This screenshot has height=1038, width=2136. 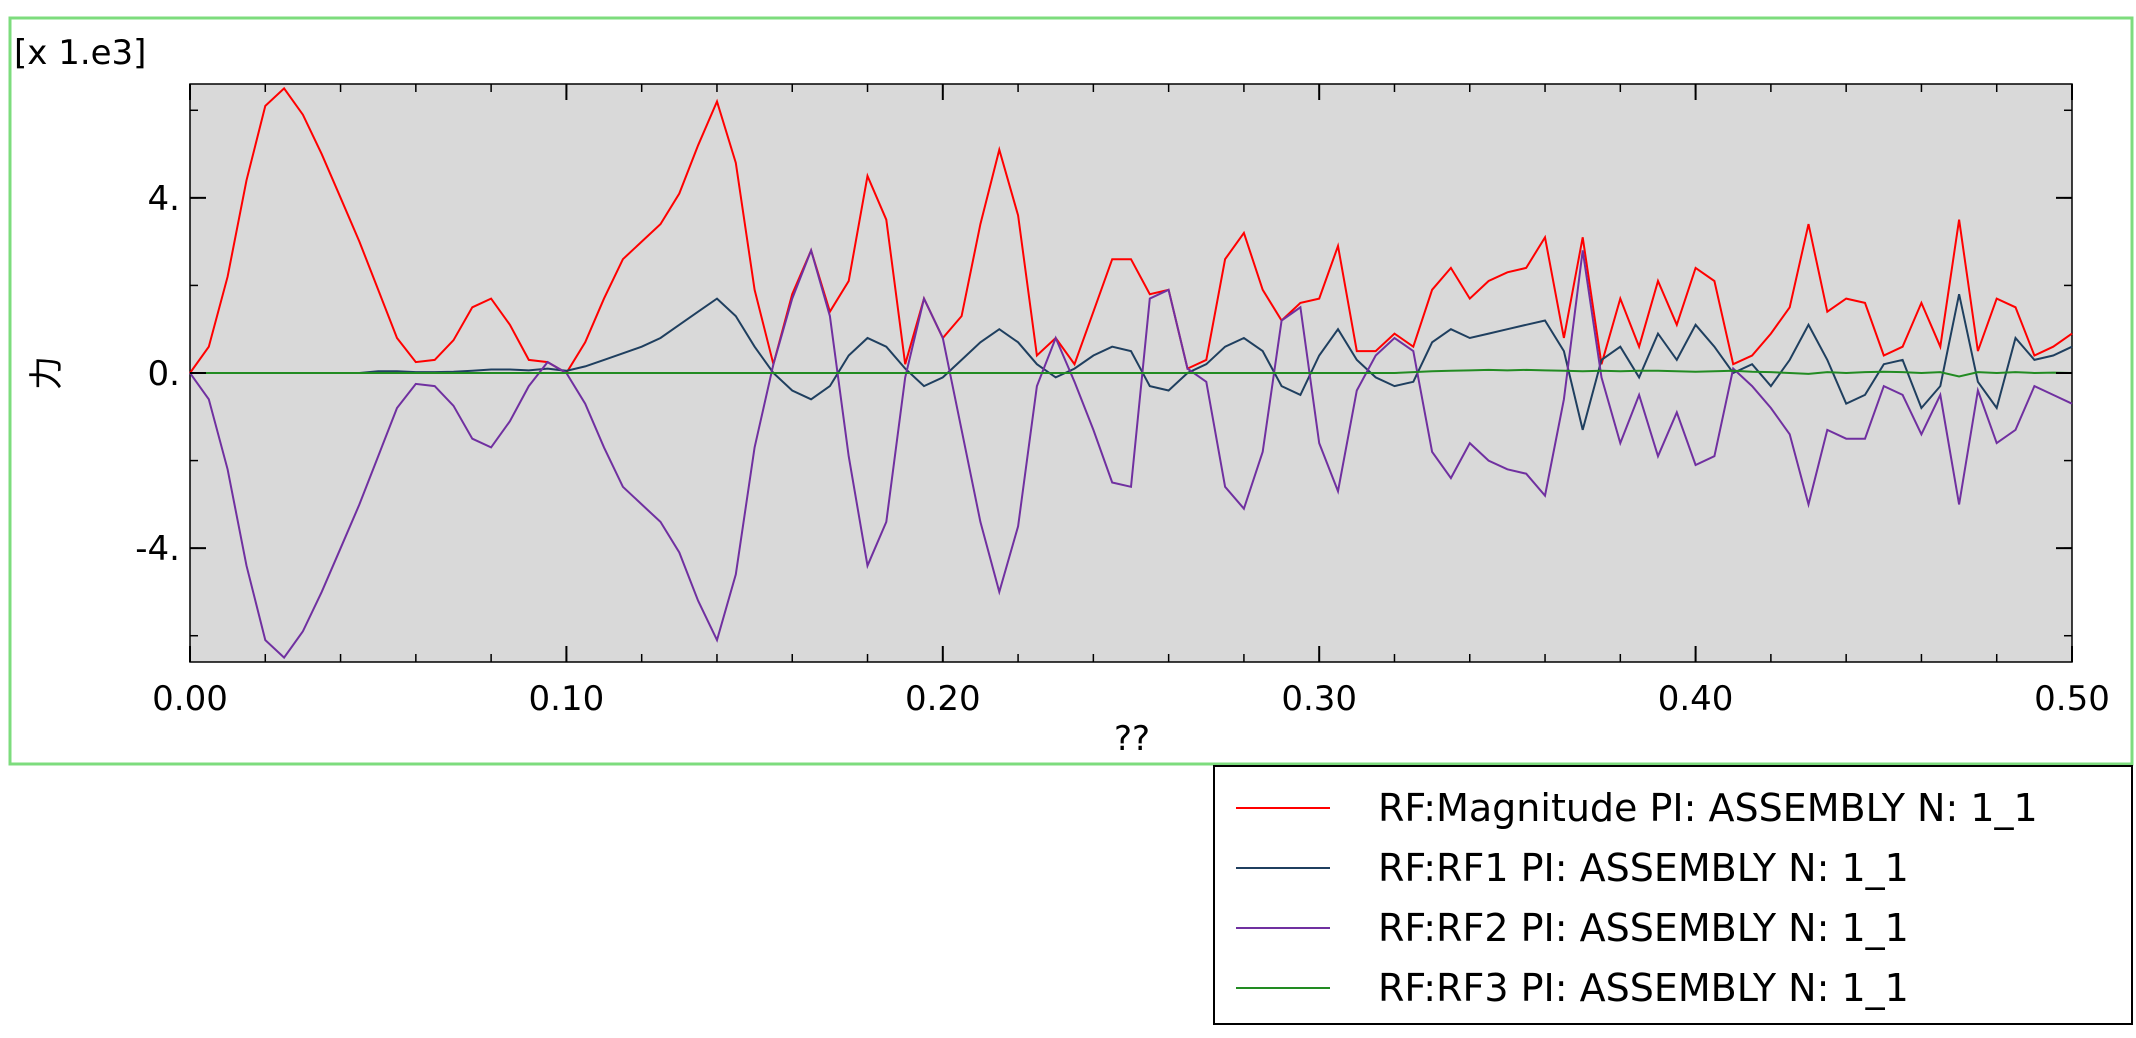 I want to click on y-tick-label: -4., so click(x=157, y=549).